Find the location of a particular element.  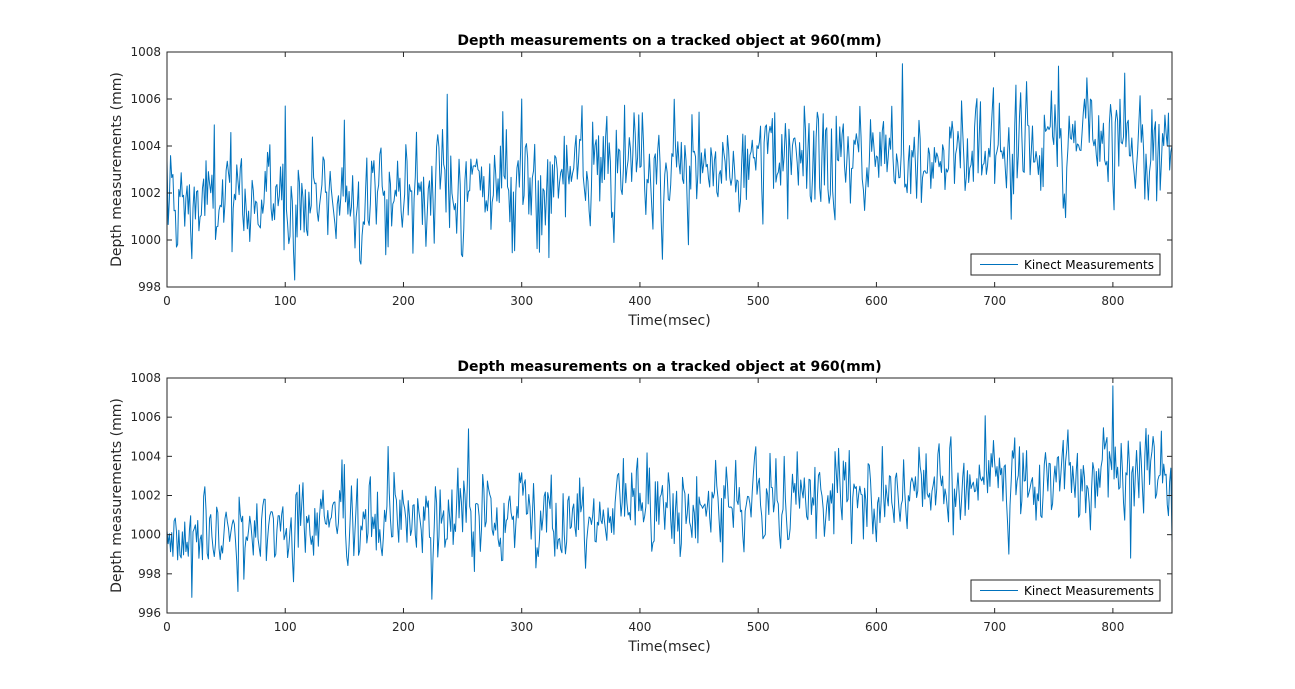

bottom-chart-y-tick-label: 1002 is located at coordinates (145, 496).